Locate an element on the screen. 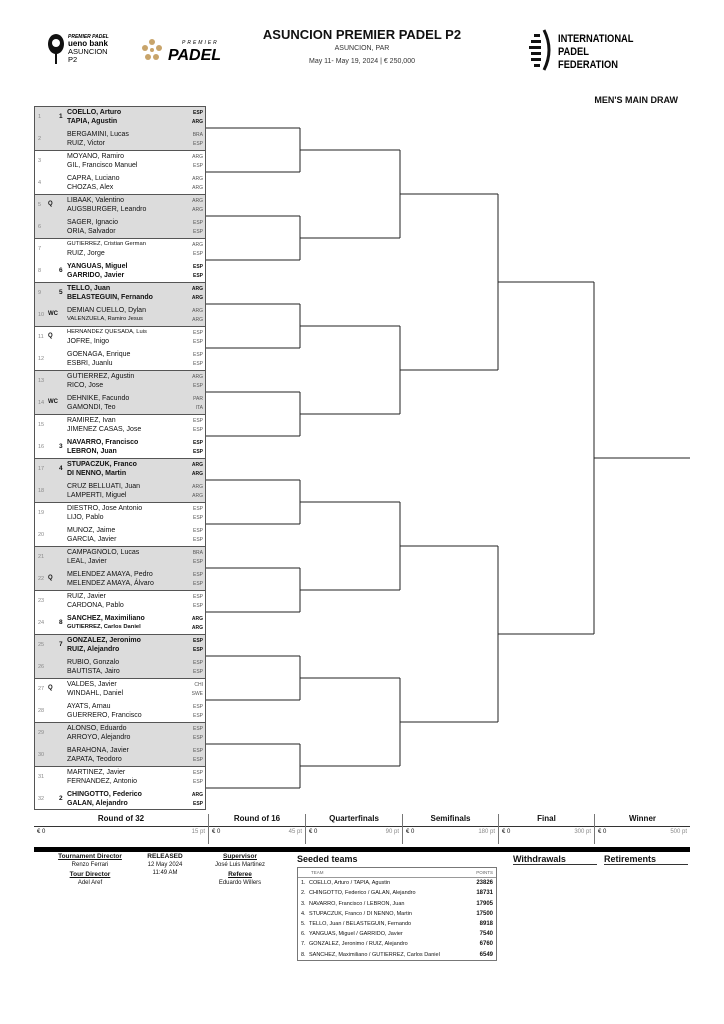 This screenshot has height=1024, width=724. seeded-team: COELLO, Arturo / TAPIA, Agustin is located at coordinates (350, 883).